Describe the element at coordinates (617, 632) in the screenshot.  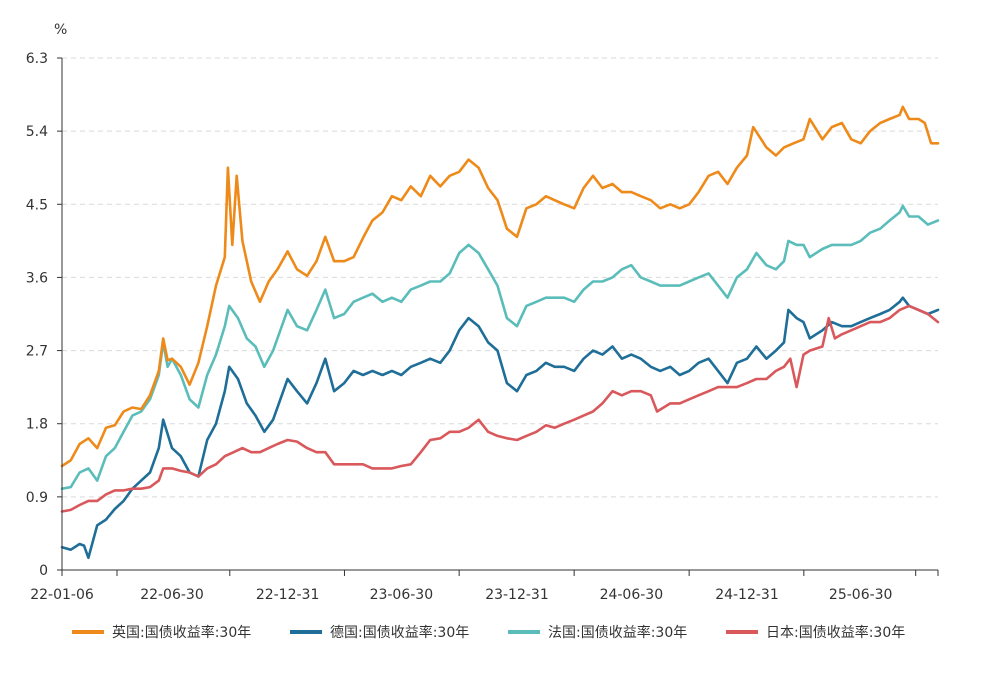
I see `legend-item-label: 法国:国债收益率:30年` at that location.